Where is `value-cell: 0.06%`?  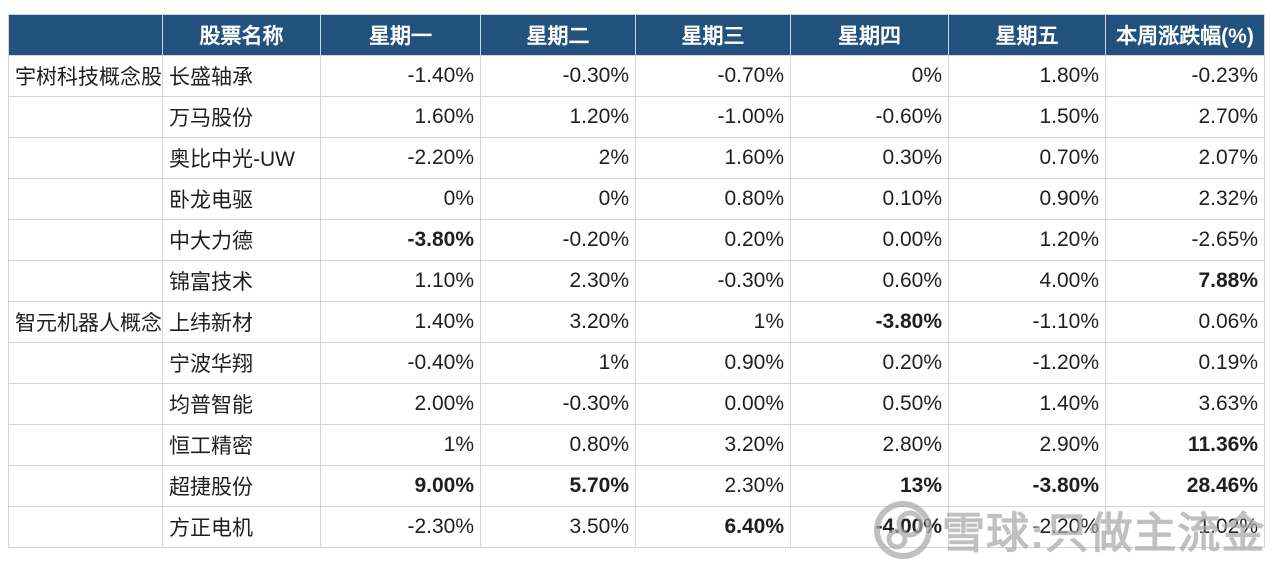
value-cell: 0.06% is located at coordinates (1185, 322).